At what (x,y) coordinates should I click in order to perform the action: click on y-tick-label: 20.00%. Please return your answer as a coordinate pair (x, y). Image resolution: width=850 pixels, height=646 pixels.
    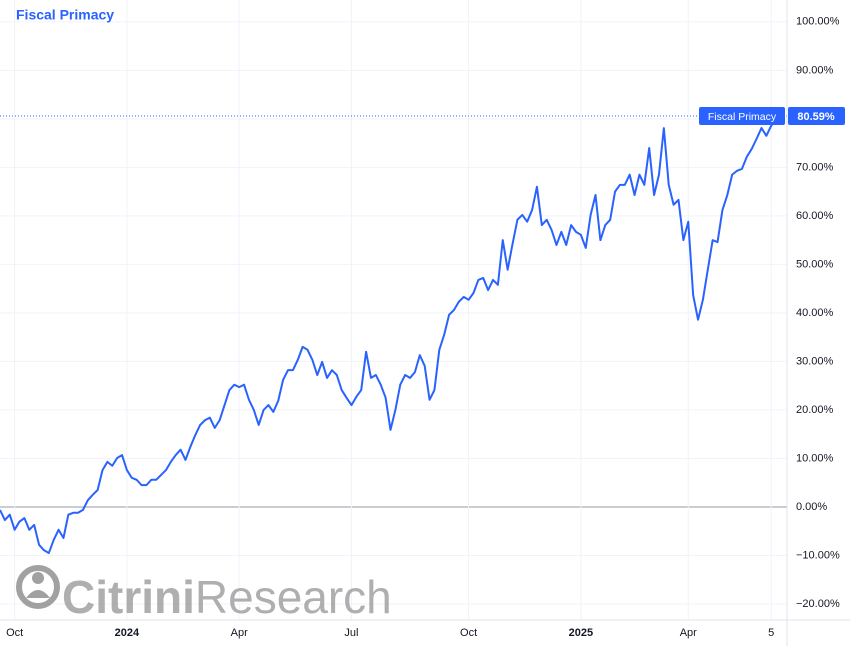
    Looking at the image, I should click on (815, 410).